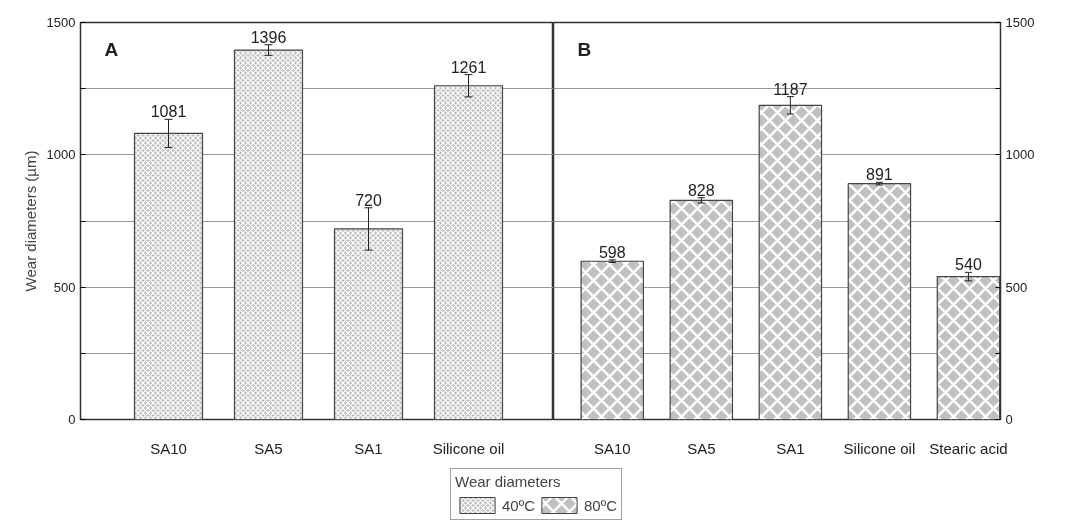  Describe the element at coordinates (61, 22) in the screenshot. I see `y-tick-label: 1500` at that location.